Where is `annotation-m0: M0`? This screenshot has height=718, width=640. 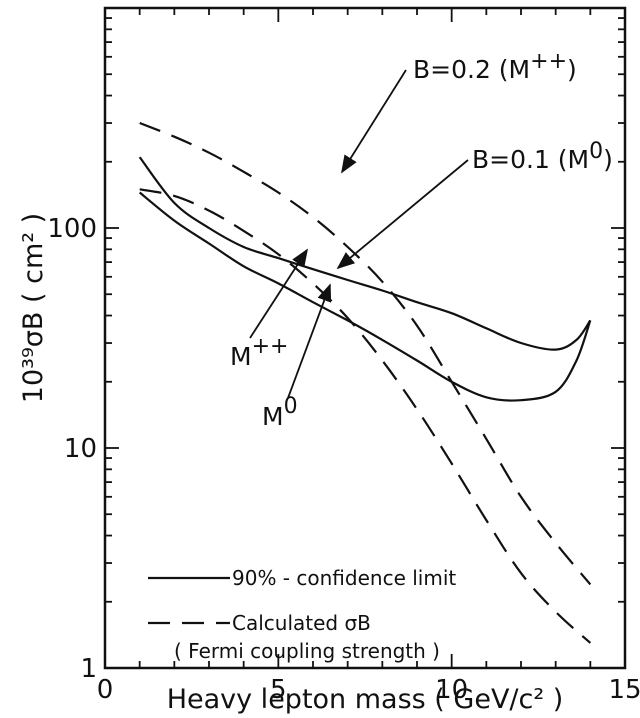
annotation-m0: M0 is located at coordinates (297, 357).